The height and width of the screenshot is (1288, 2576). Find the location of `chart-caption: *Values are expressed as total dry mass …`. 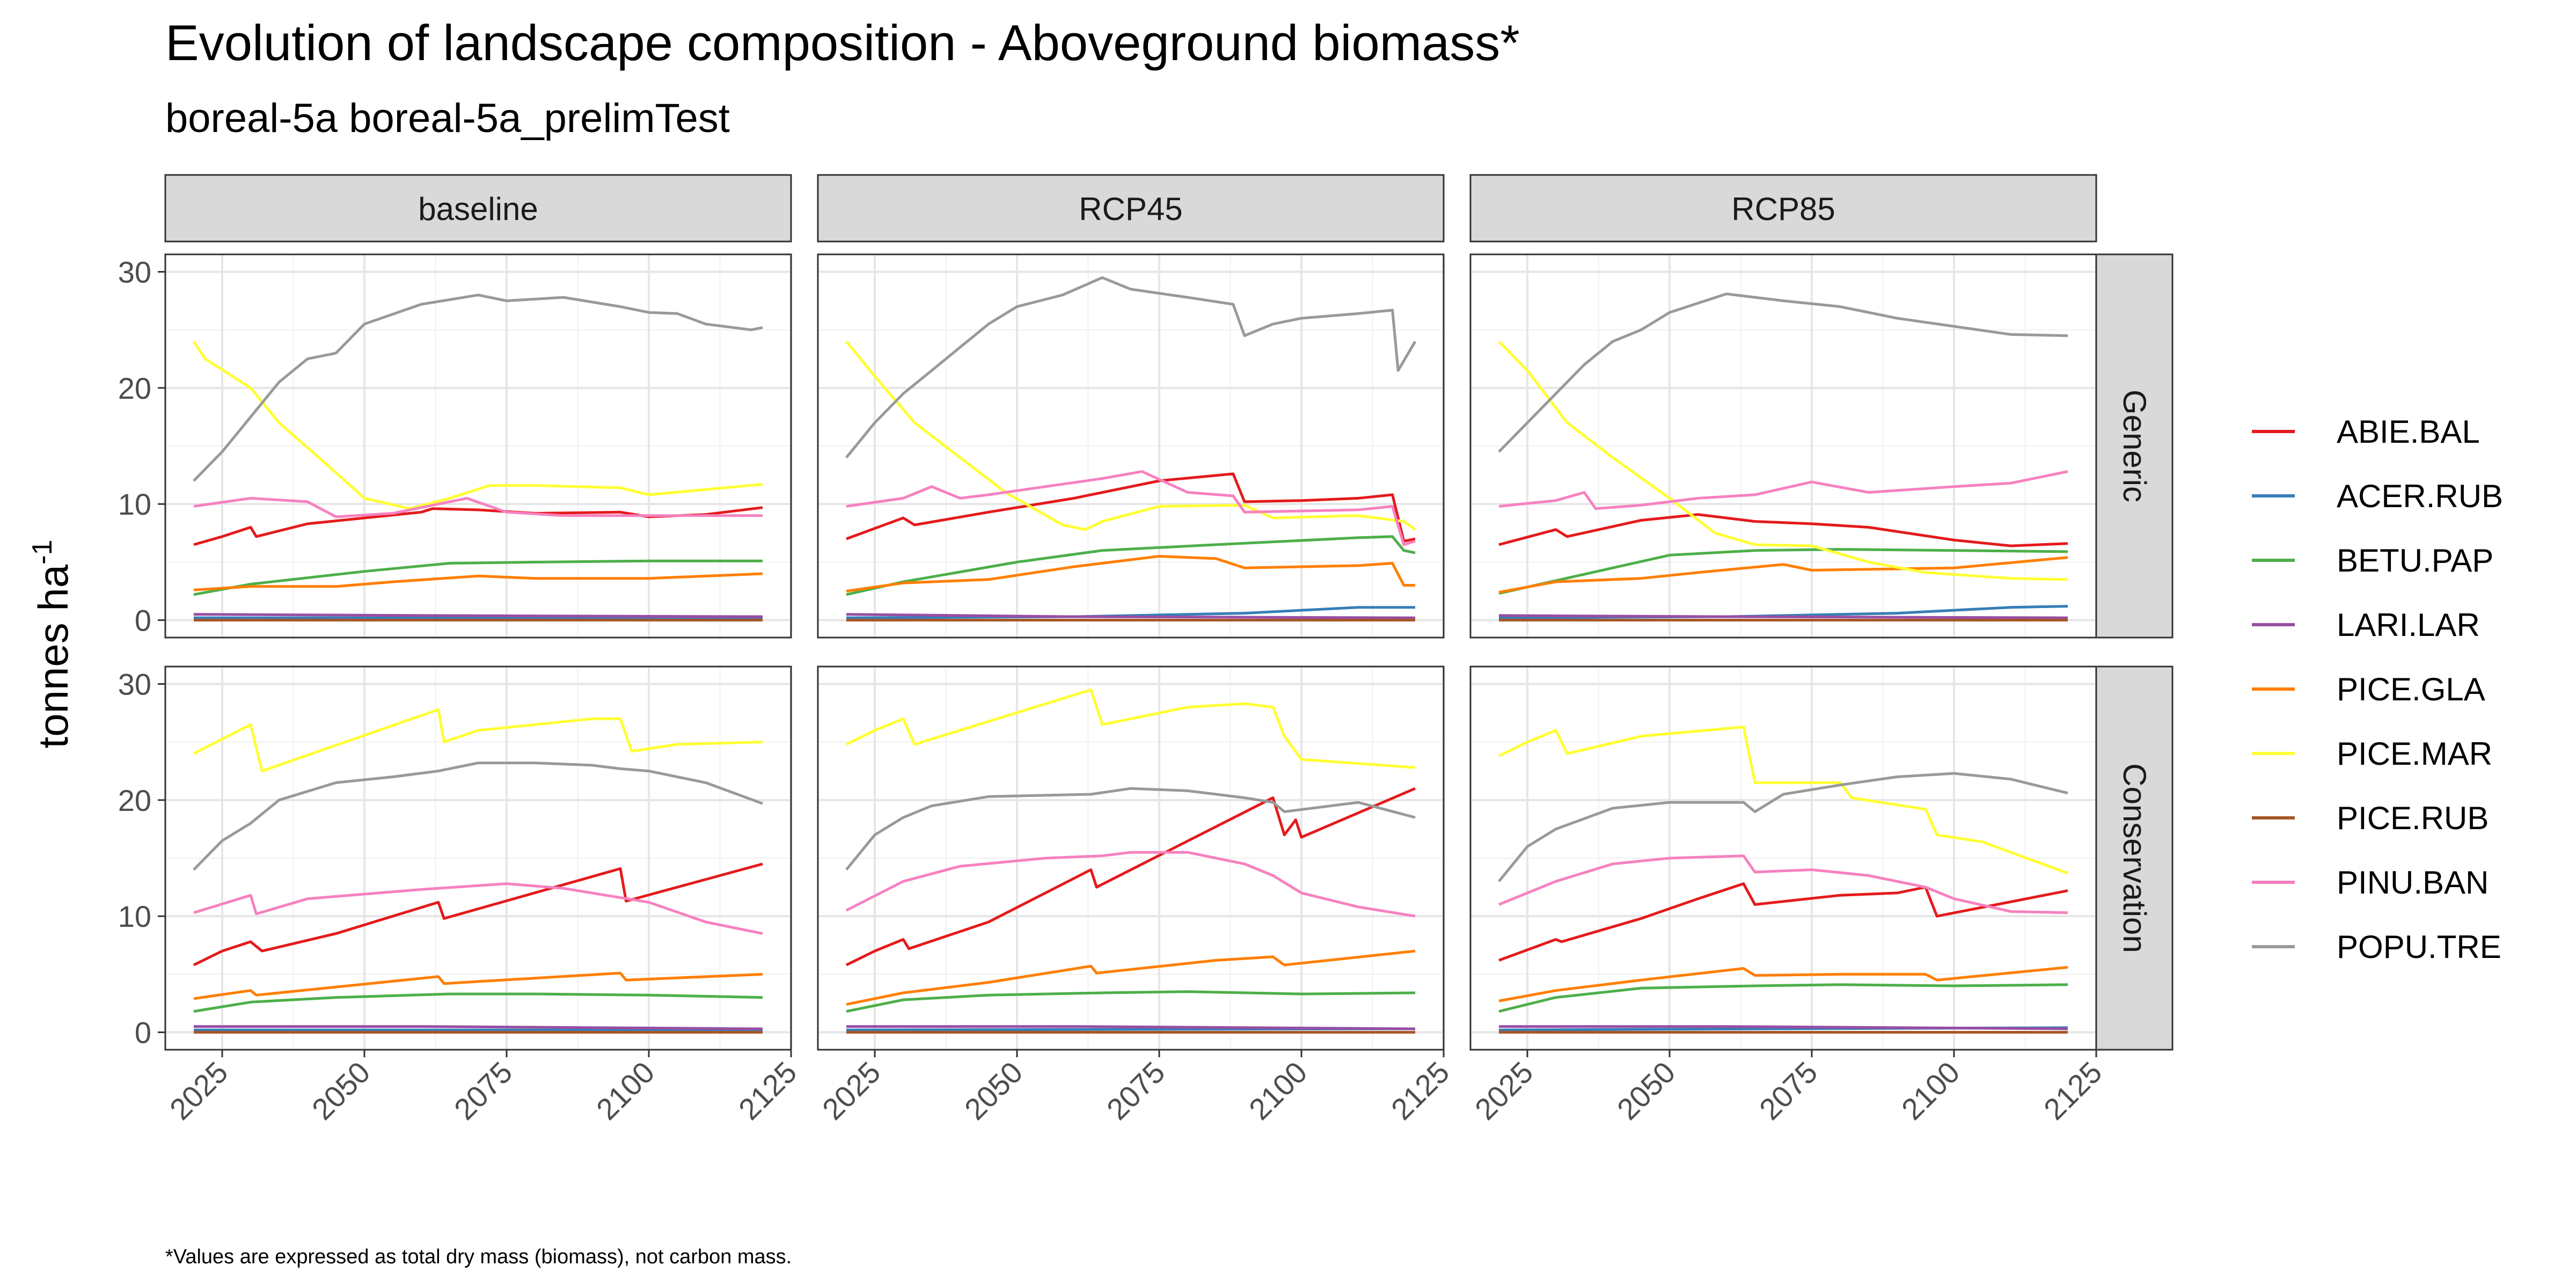

chart-caption: *Values are expressed as total dry mass … is located at coordinates (478, 1257).